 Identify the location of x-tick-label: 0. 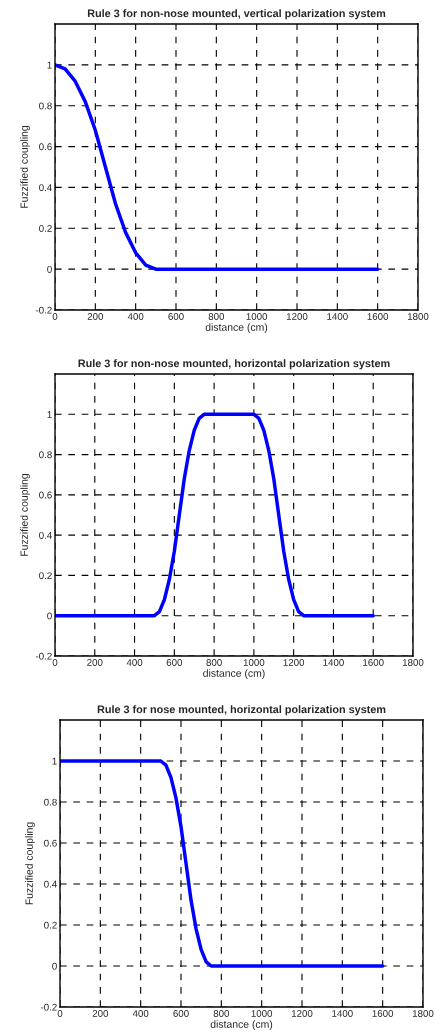
(60, 1013).